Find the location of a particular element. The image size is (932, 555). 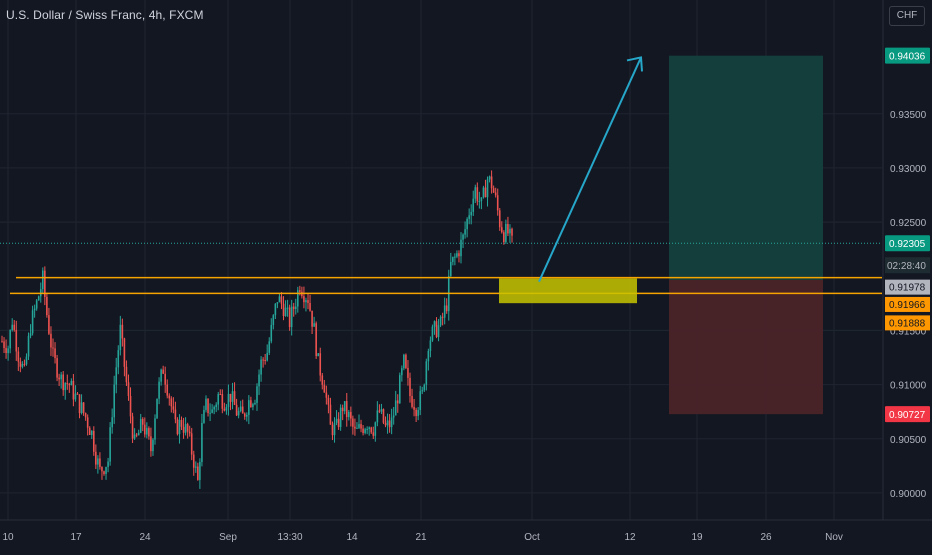

projection-arrow is located at coordinates (590, 170).